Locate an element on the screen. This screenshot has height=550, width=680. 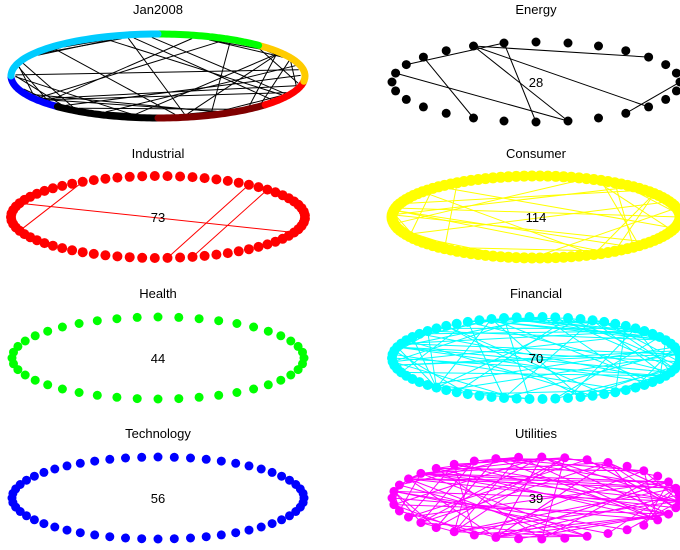
node-count: 73 is located at coordinates (158, 217).